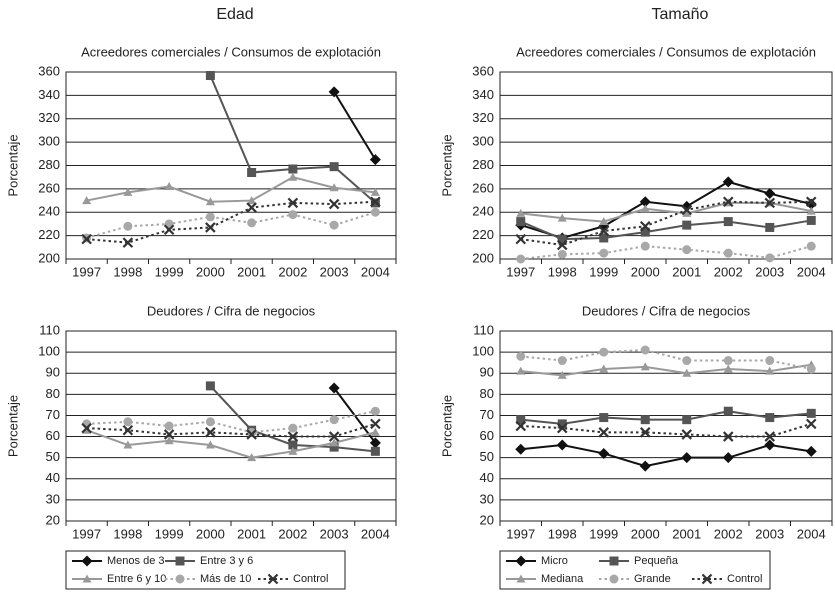  Describe the element at coordinates (769, 533) in the screenshot. I see `x-tick-label: 2003` at that location.